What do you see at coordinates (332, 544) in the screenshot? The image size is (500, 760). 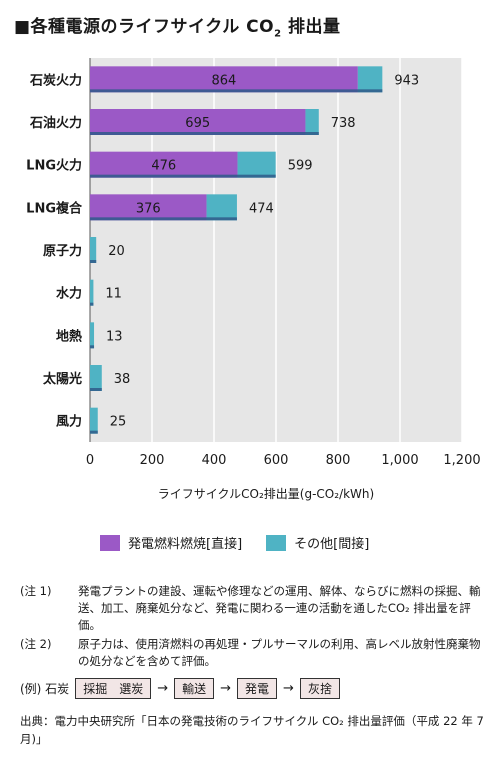 I see `legend-label-indirect: その他[間接]` at bounding box center [332, 544].